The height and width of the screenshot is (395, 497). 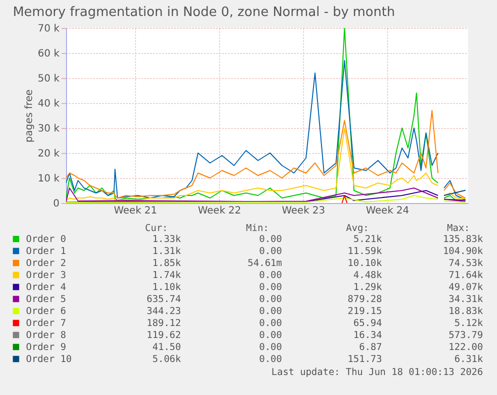 I want to click on y-tick-label: 30 k, so click(x=49, y=129).